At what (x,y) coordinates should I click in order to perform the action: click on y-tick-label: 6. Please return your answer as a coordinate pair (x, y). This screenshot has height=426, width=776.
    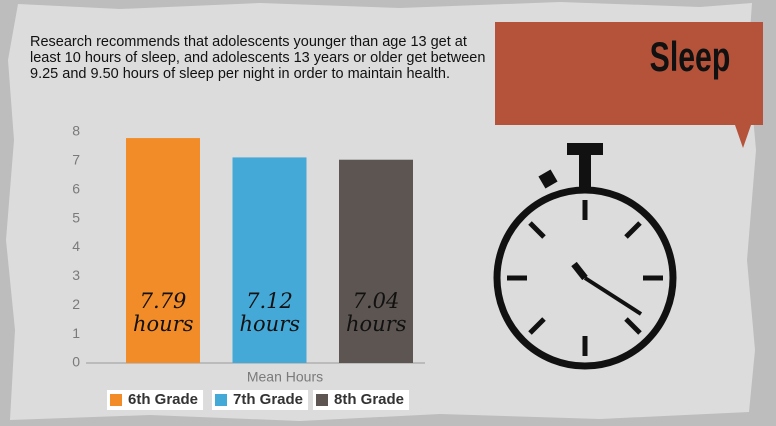
    Looking at the image, I should click on (76, 188).